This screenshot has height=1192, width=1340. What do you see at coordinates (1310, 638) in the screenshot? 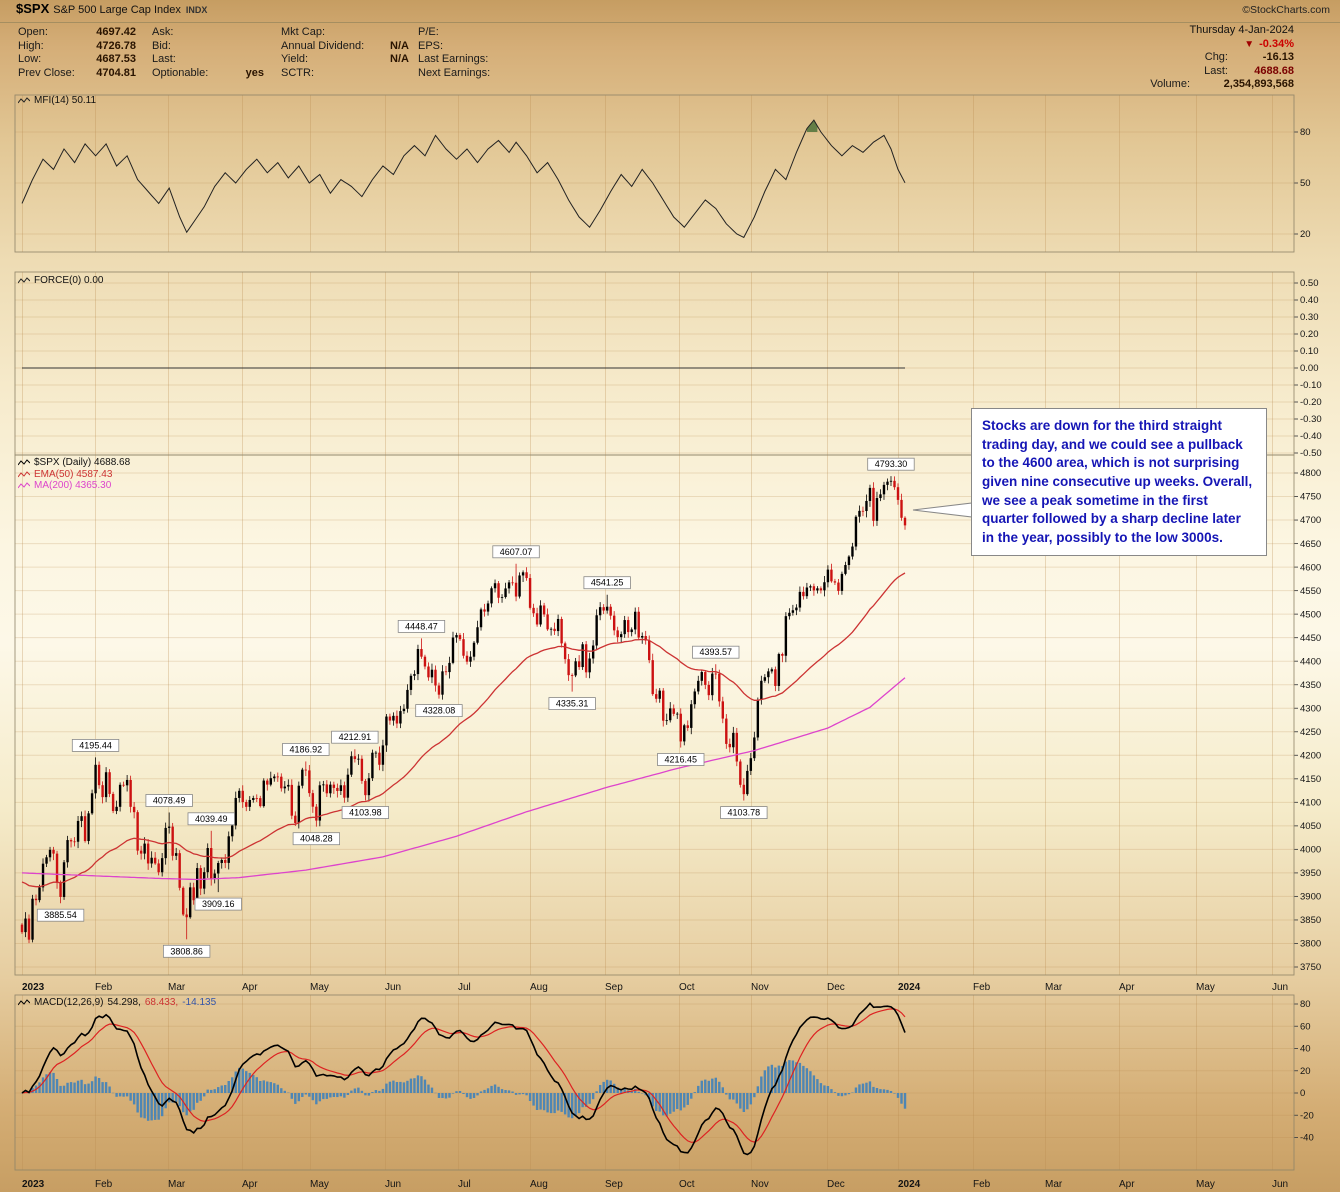
I see `svg-text: 4450` at bounding box center [1310, 638].